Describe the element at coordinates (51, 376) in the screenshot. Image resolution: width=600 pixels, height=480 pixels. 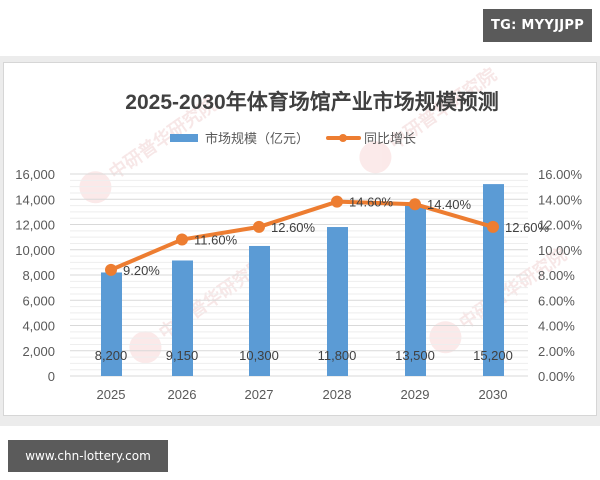
I see `left-axis-tick-label: 0` at that location.